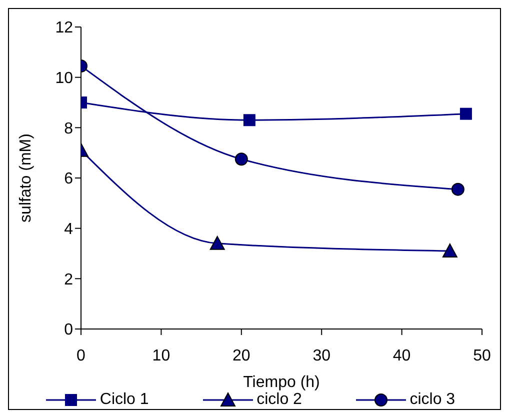 The image size is (509, 418). I want to click on legend-label: ciclo 2, so click(279, 400).